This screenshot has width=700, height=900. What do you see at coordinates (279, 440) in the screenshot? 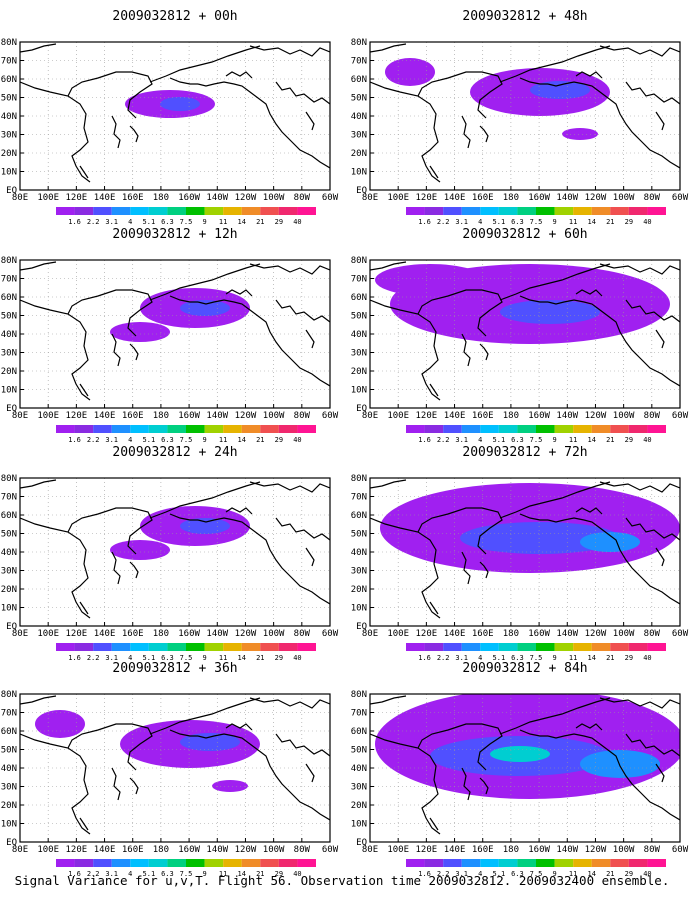
I see `colorbar-label: 29` at bounding box center [279, 440].